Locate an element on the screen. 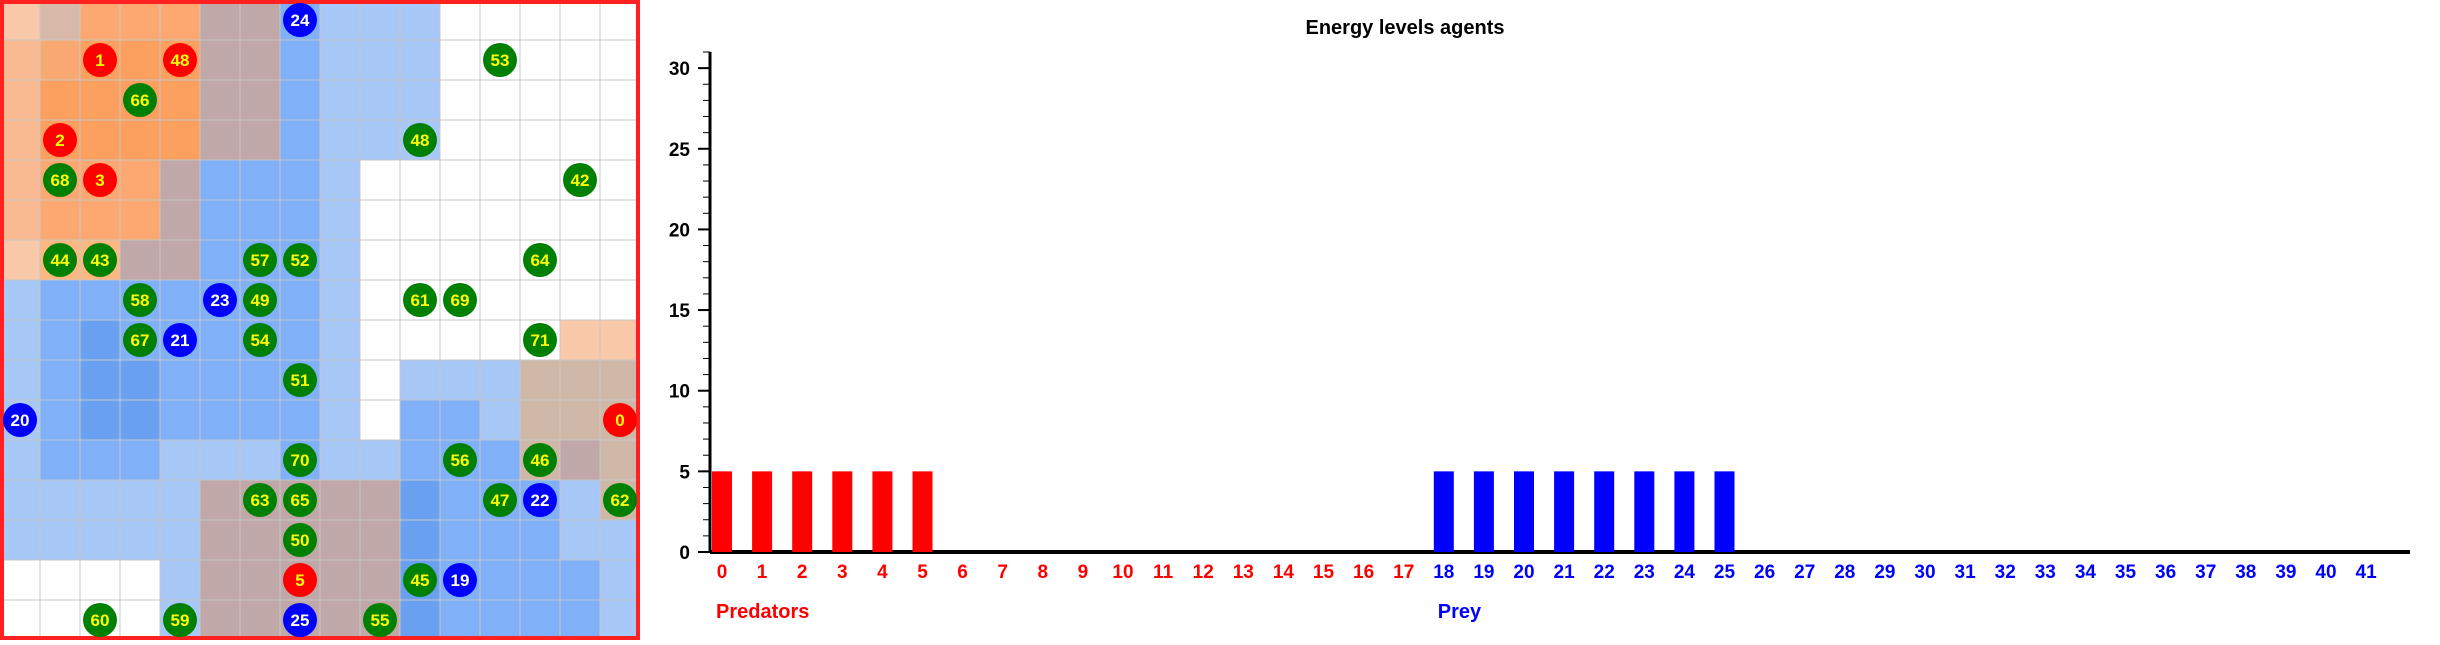 This screenshot has width=2440, height=645. y-tick-label: 30 is located at coordinates (679, 69).